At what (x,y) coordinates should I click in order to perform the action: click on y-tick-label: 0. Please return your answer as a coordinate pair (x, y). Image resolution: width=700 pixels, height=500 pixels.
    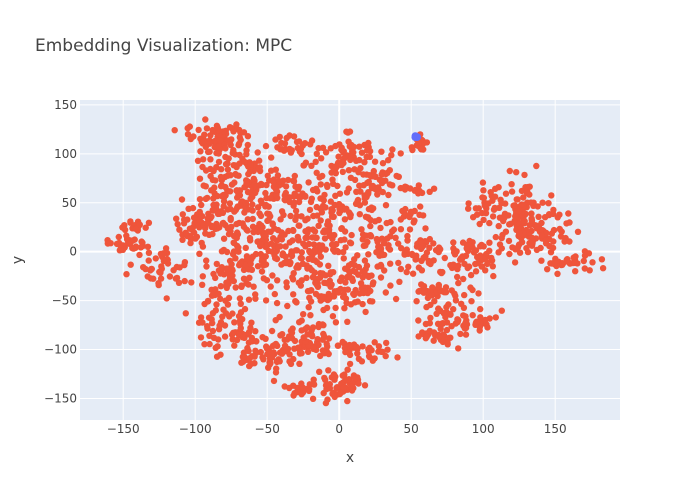
    Looking at the image, I should click on (73, 252).